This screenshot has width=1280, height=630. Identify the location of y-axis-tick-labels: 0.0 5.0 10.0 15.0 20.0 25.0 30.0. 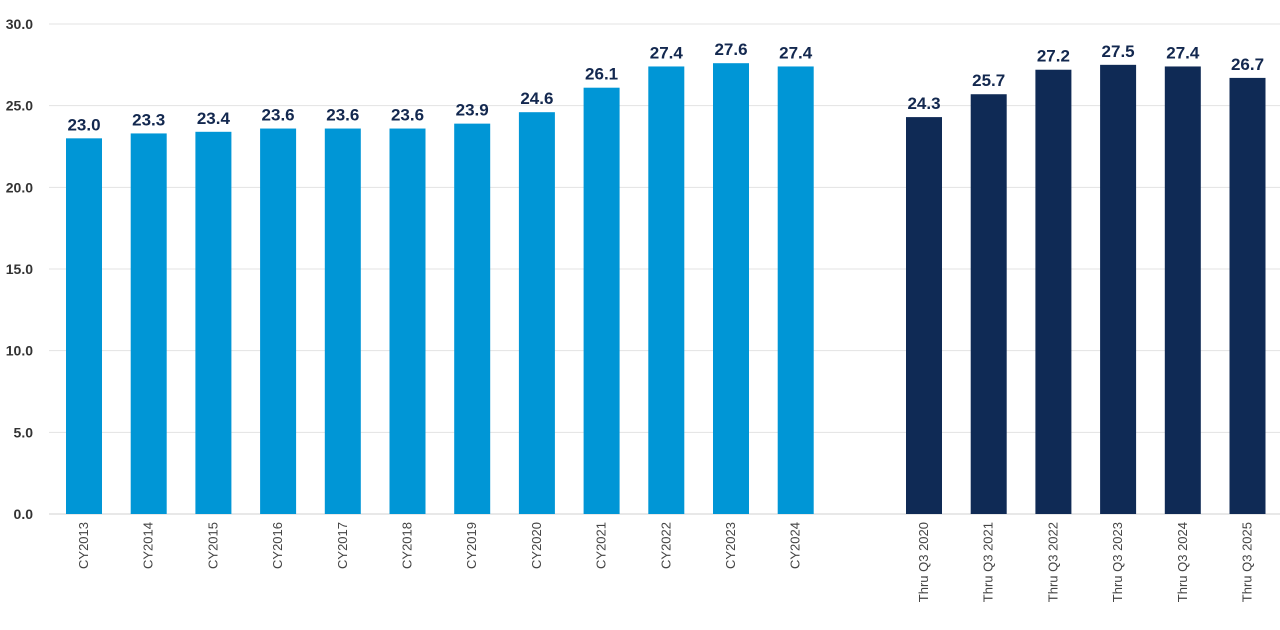
(19, 269).